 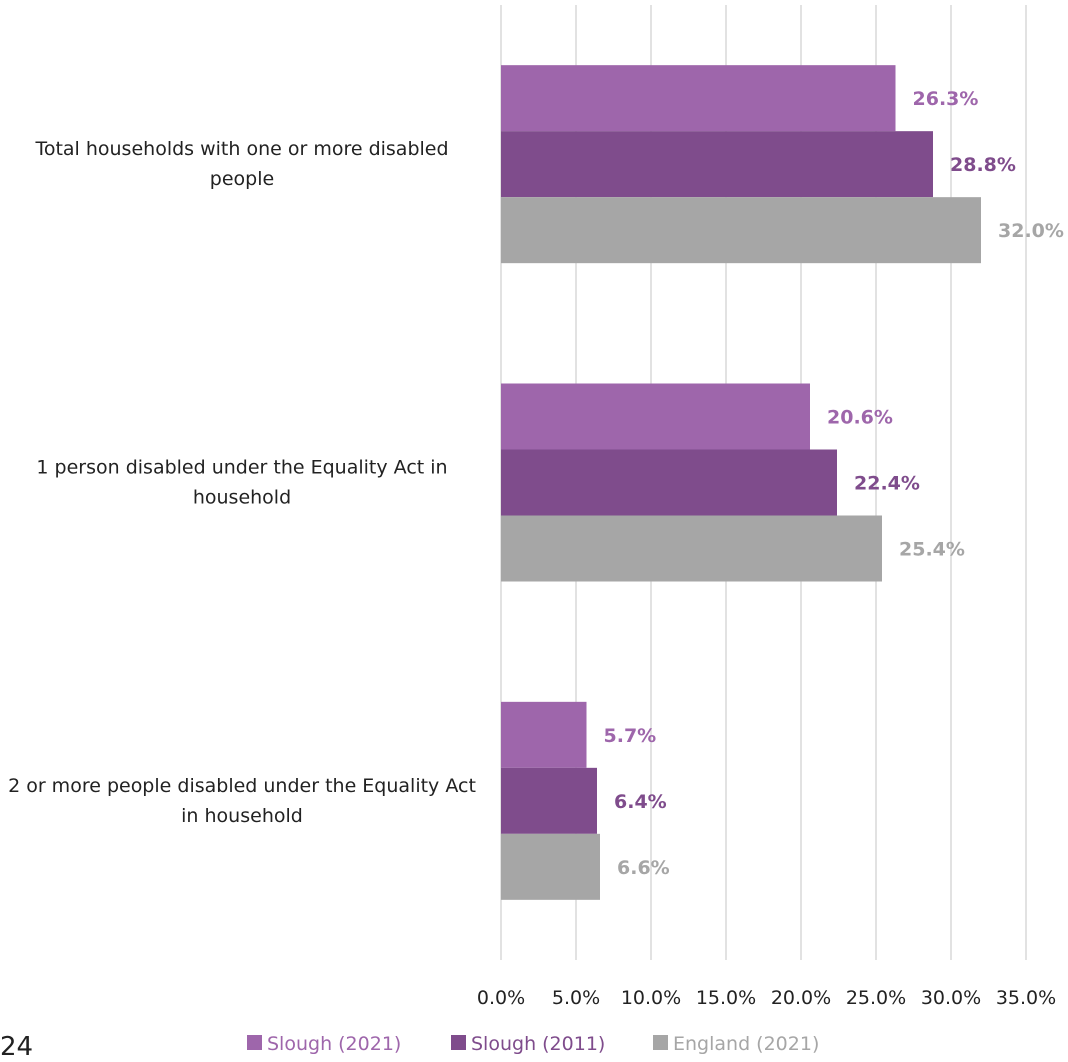 What do you see at coordinates (801, 998) in the screenshot?
I see `x-tick-label: 20.0%` at bounding box center [801, 998].